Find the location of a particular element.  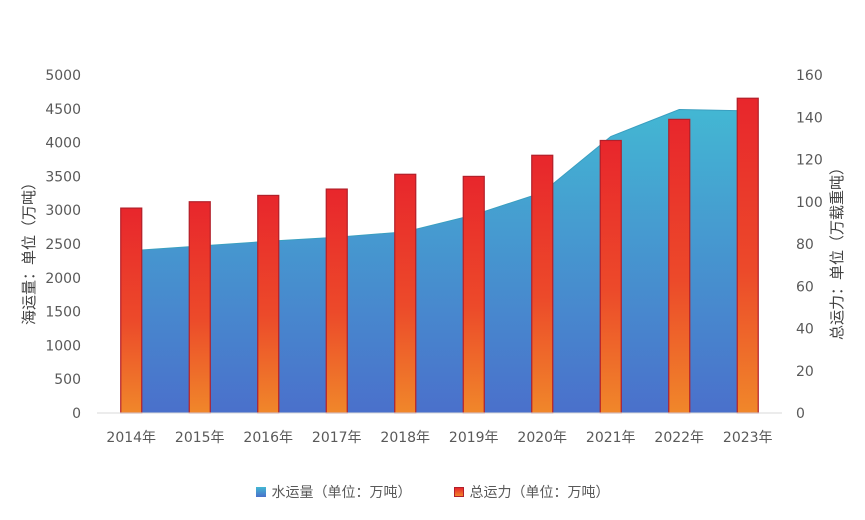

right-tick-label: 140 is located at coordinates (809, 118).